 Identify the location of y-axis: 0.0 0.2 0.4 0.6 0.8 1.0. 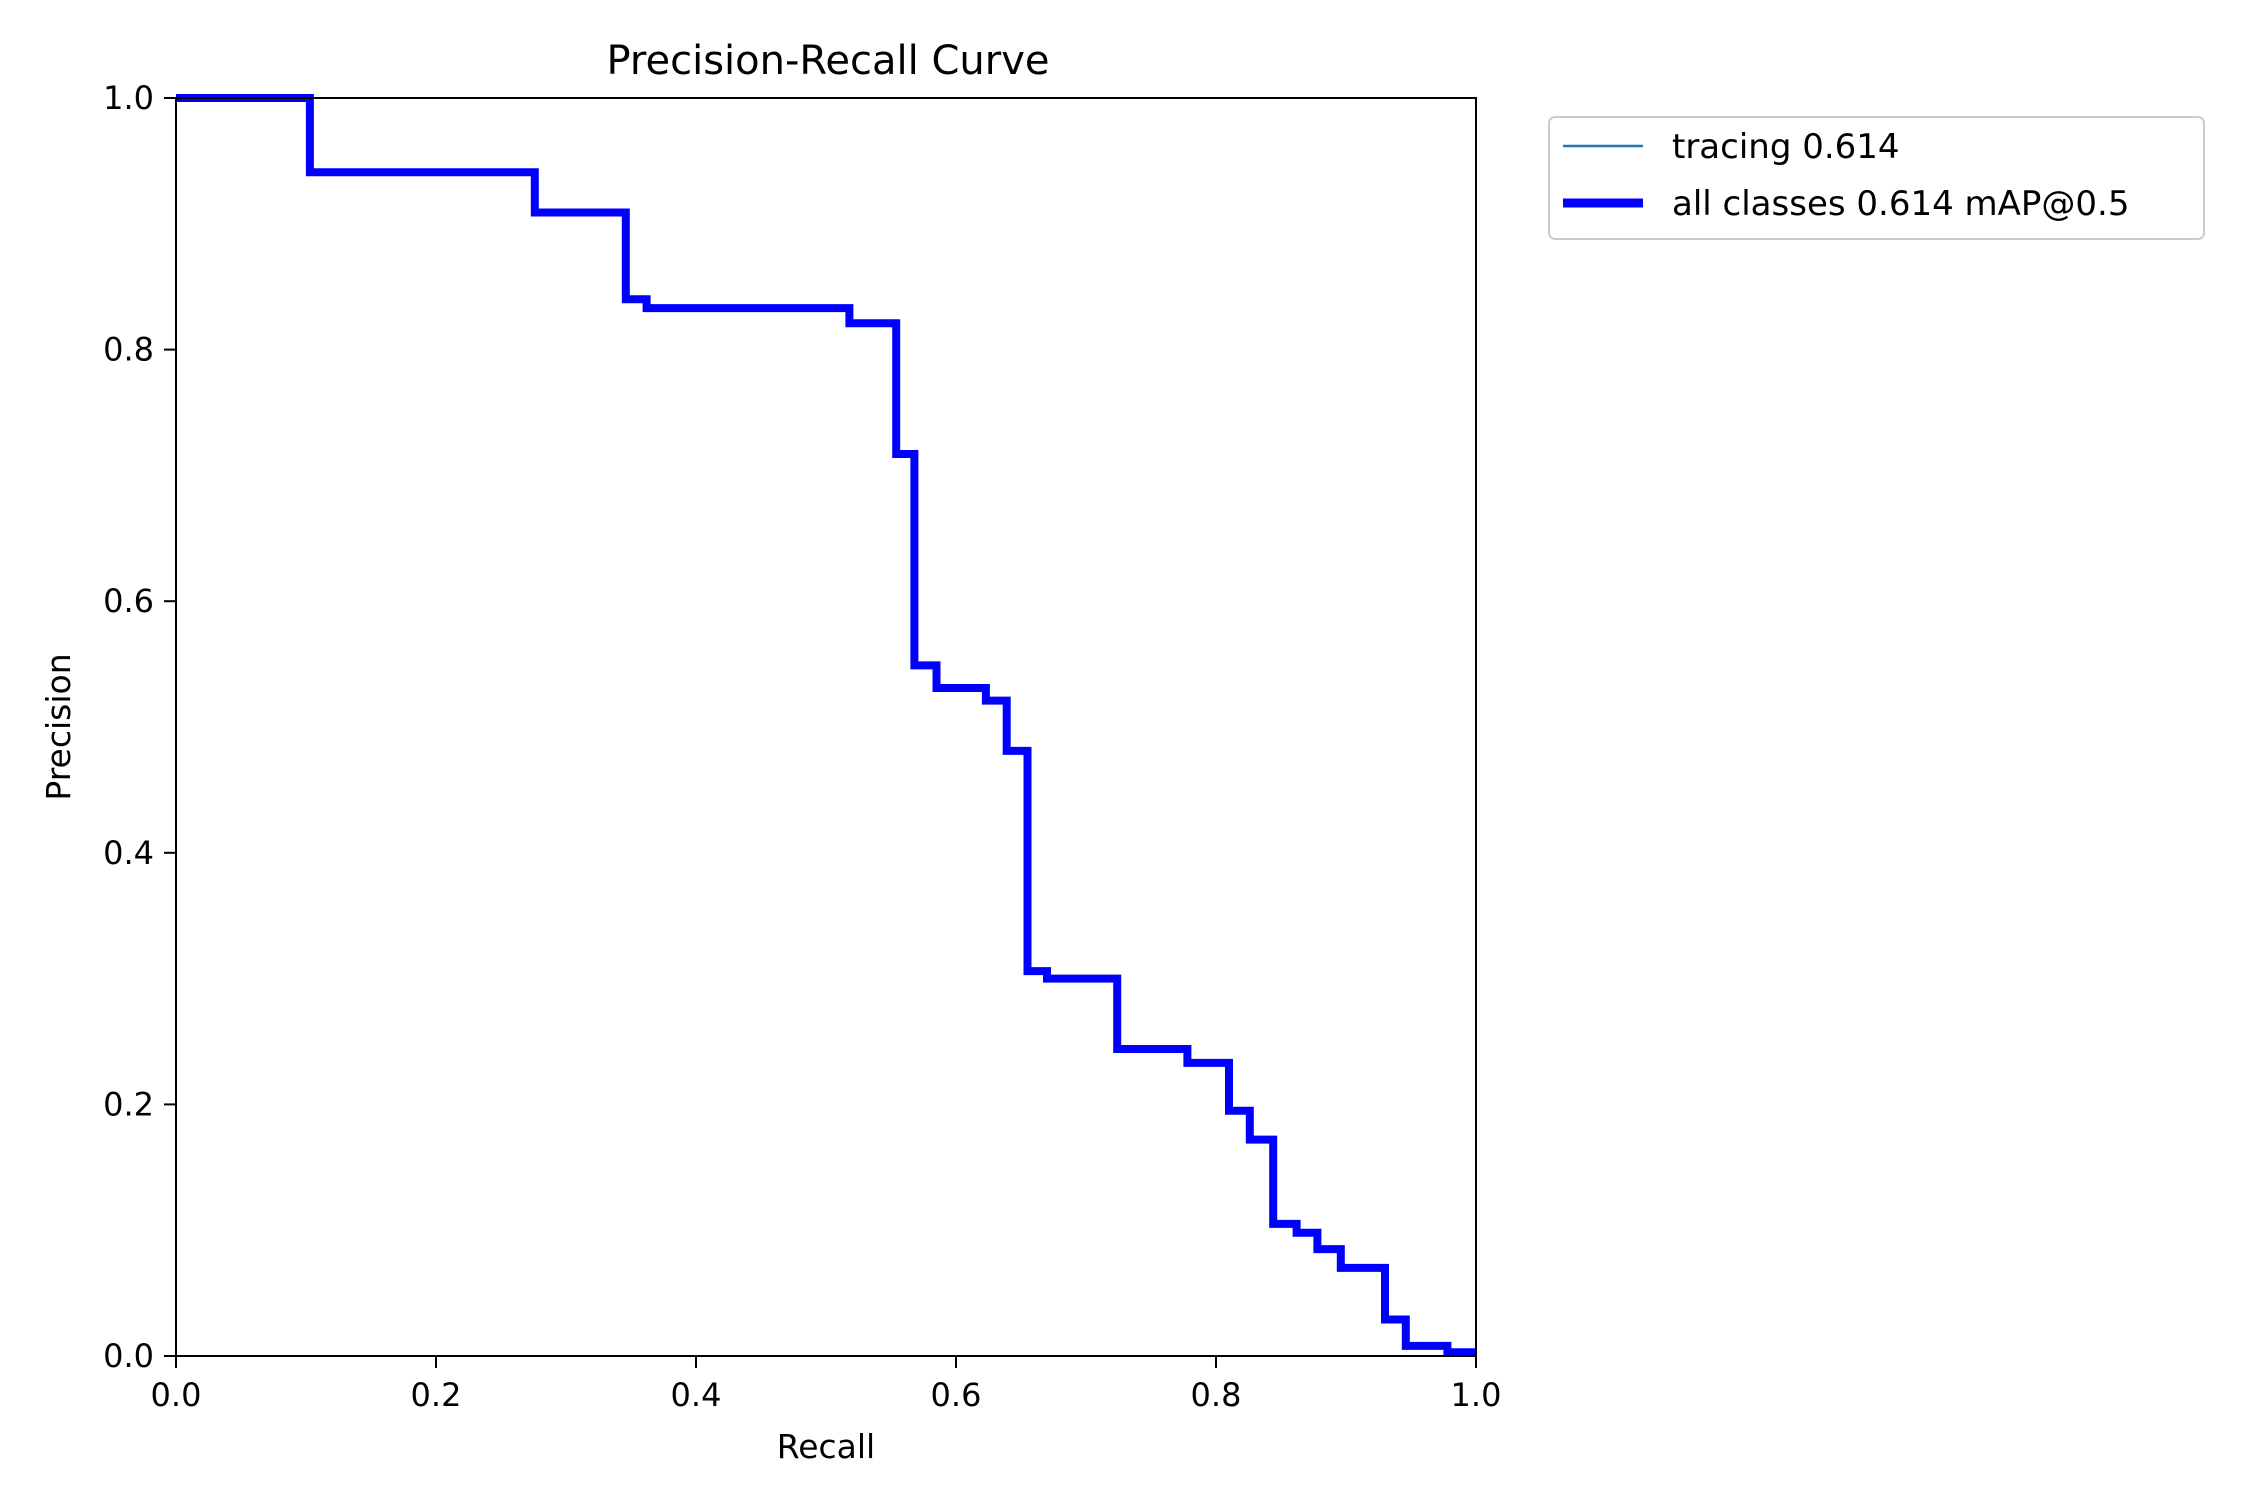
(139, 727).